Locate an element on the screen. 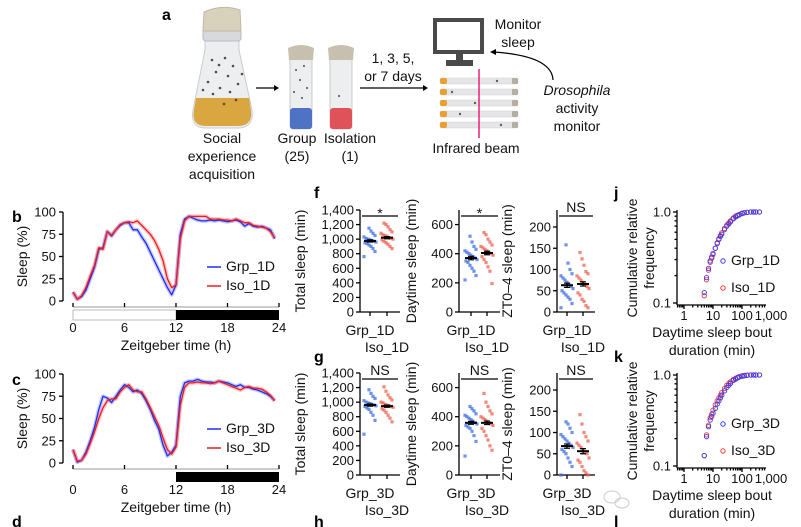 This screenshot has height=527, width=801. group-vial-illustration is located at coordinates (301, 87).